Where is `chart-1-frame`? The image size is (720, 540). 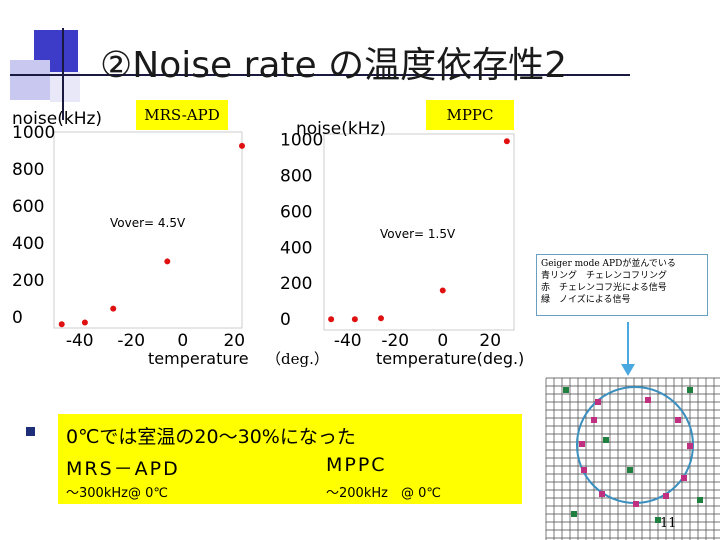 chart-1-frame is located at coordinates (148, 230).